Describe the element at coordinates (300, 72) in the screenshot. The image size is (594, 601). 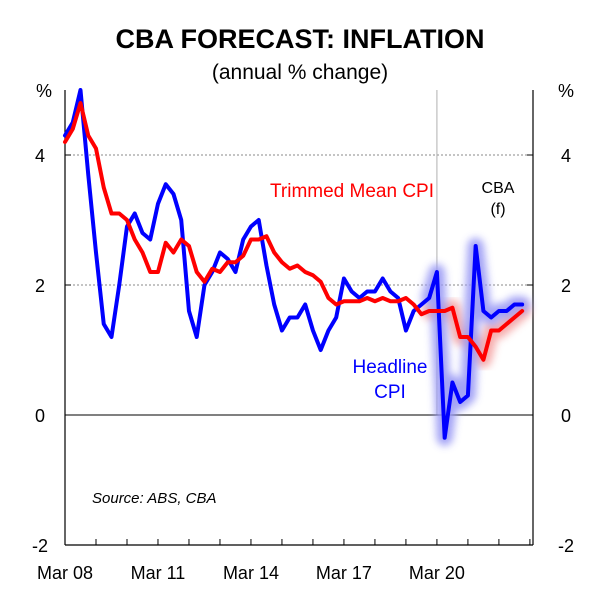
I see `chart-subtitle: (annual % change)` at that location.